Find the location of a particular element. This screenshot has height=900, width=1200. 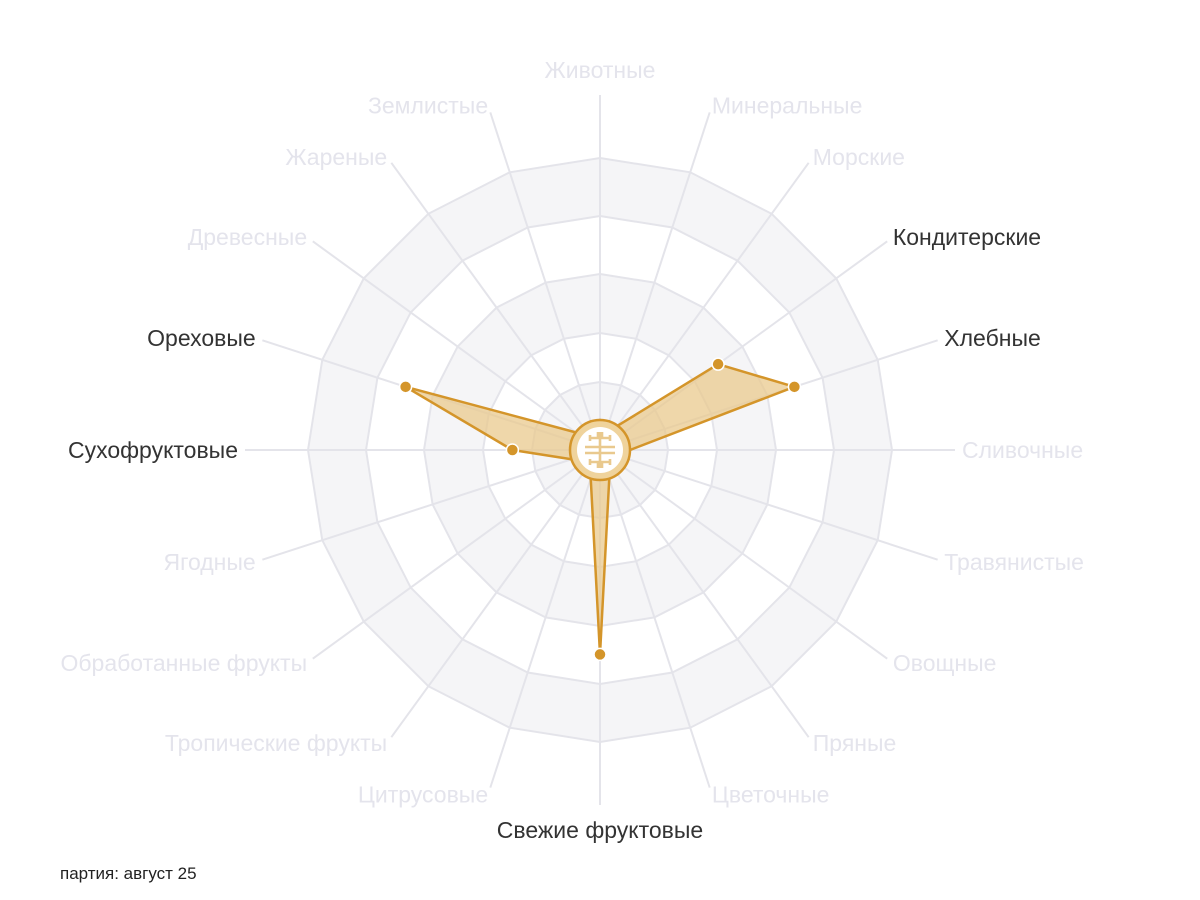

axis-label: Животные is located at coordinates (600, 70).